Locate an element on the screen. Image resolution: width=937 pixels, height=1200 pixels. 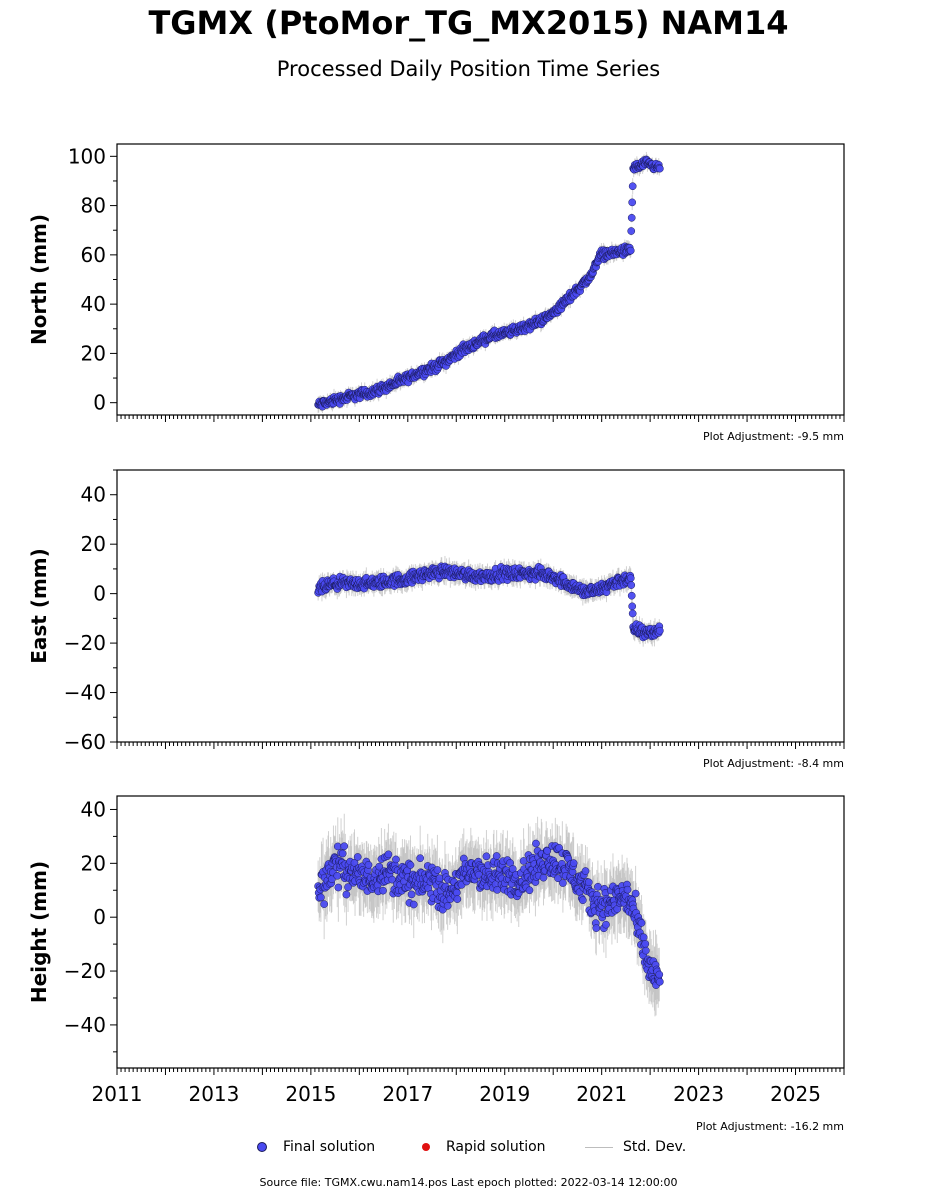
final-marker-icon is located at coordinates (262, 1147).